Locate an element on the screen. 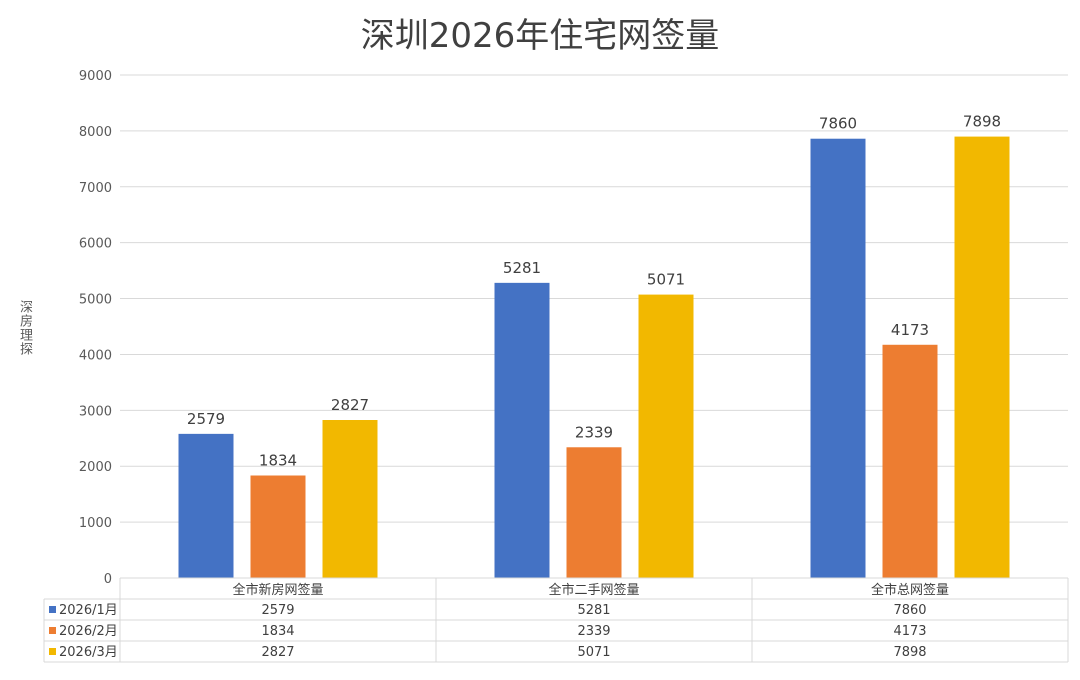  y-tick-label: 2000 is located at coordinates (95, 467).